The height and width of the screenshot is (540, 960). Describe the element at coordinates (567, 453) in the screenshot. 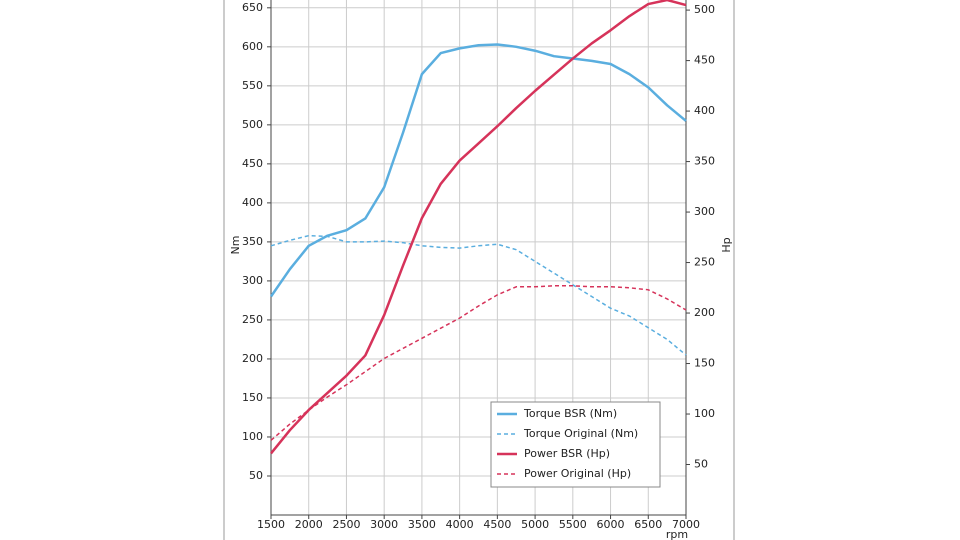

I see `legend-label: Power BSR (Hp)` at that location.